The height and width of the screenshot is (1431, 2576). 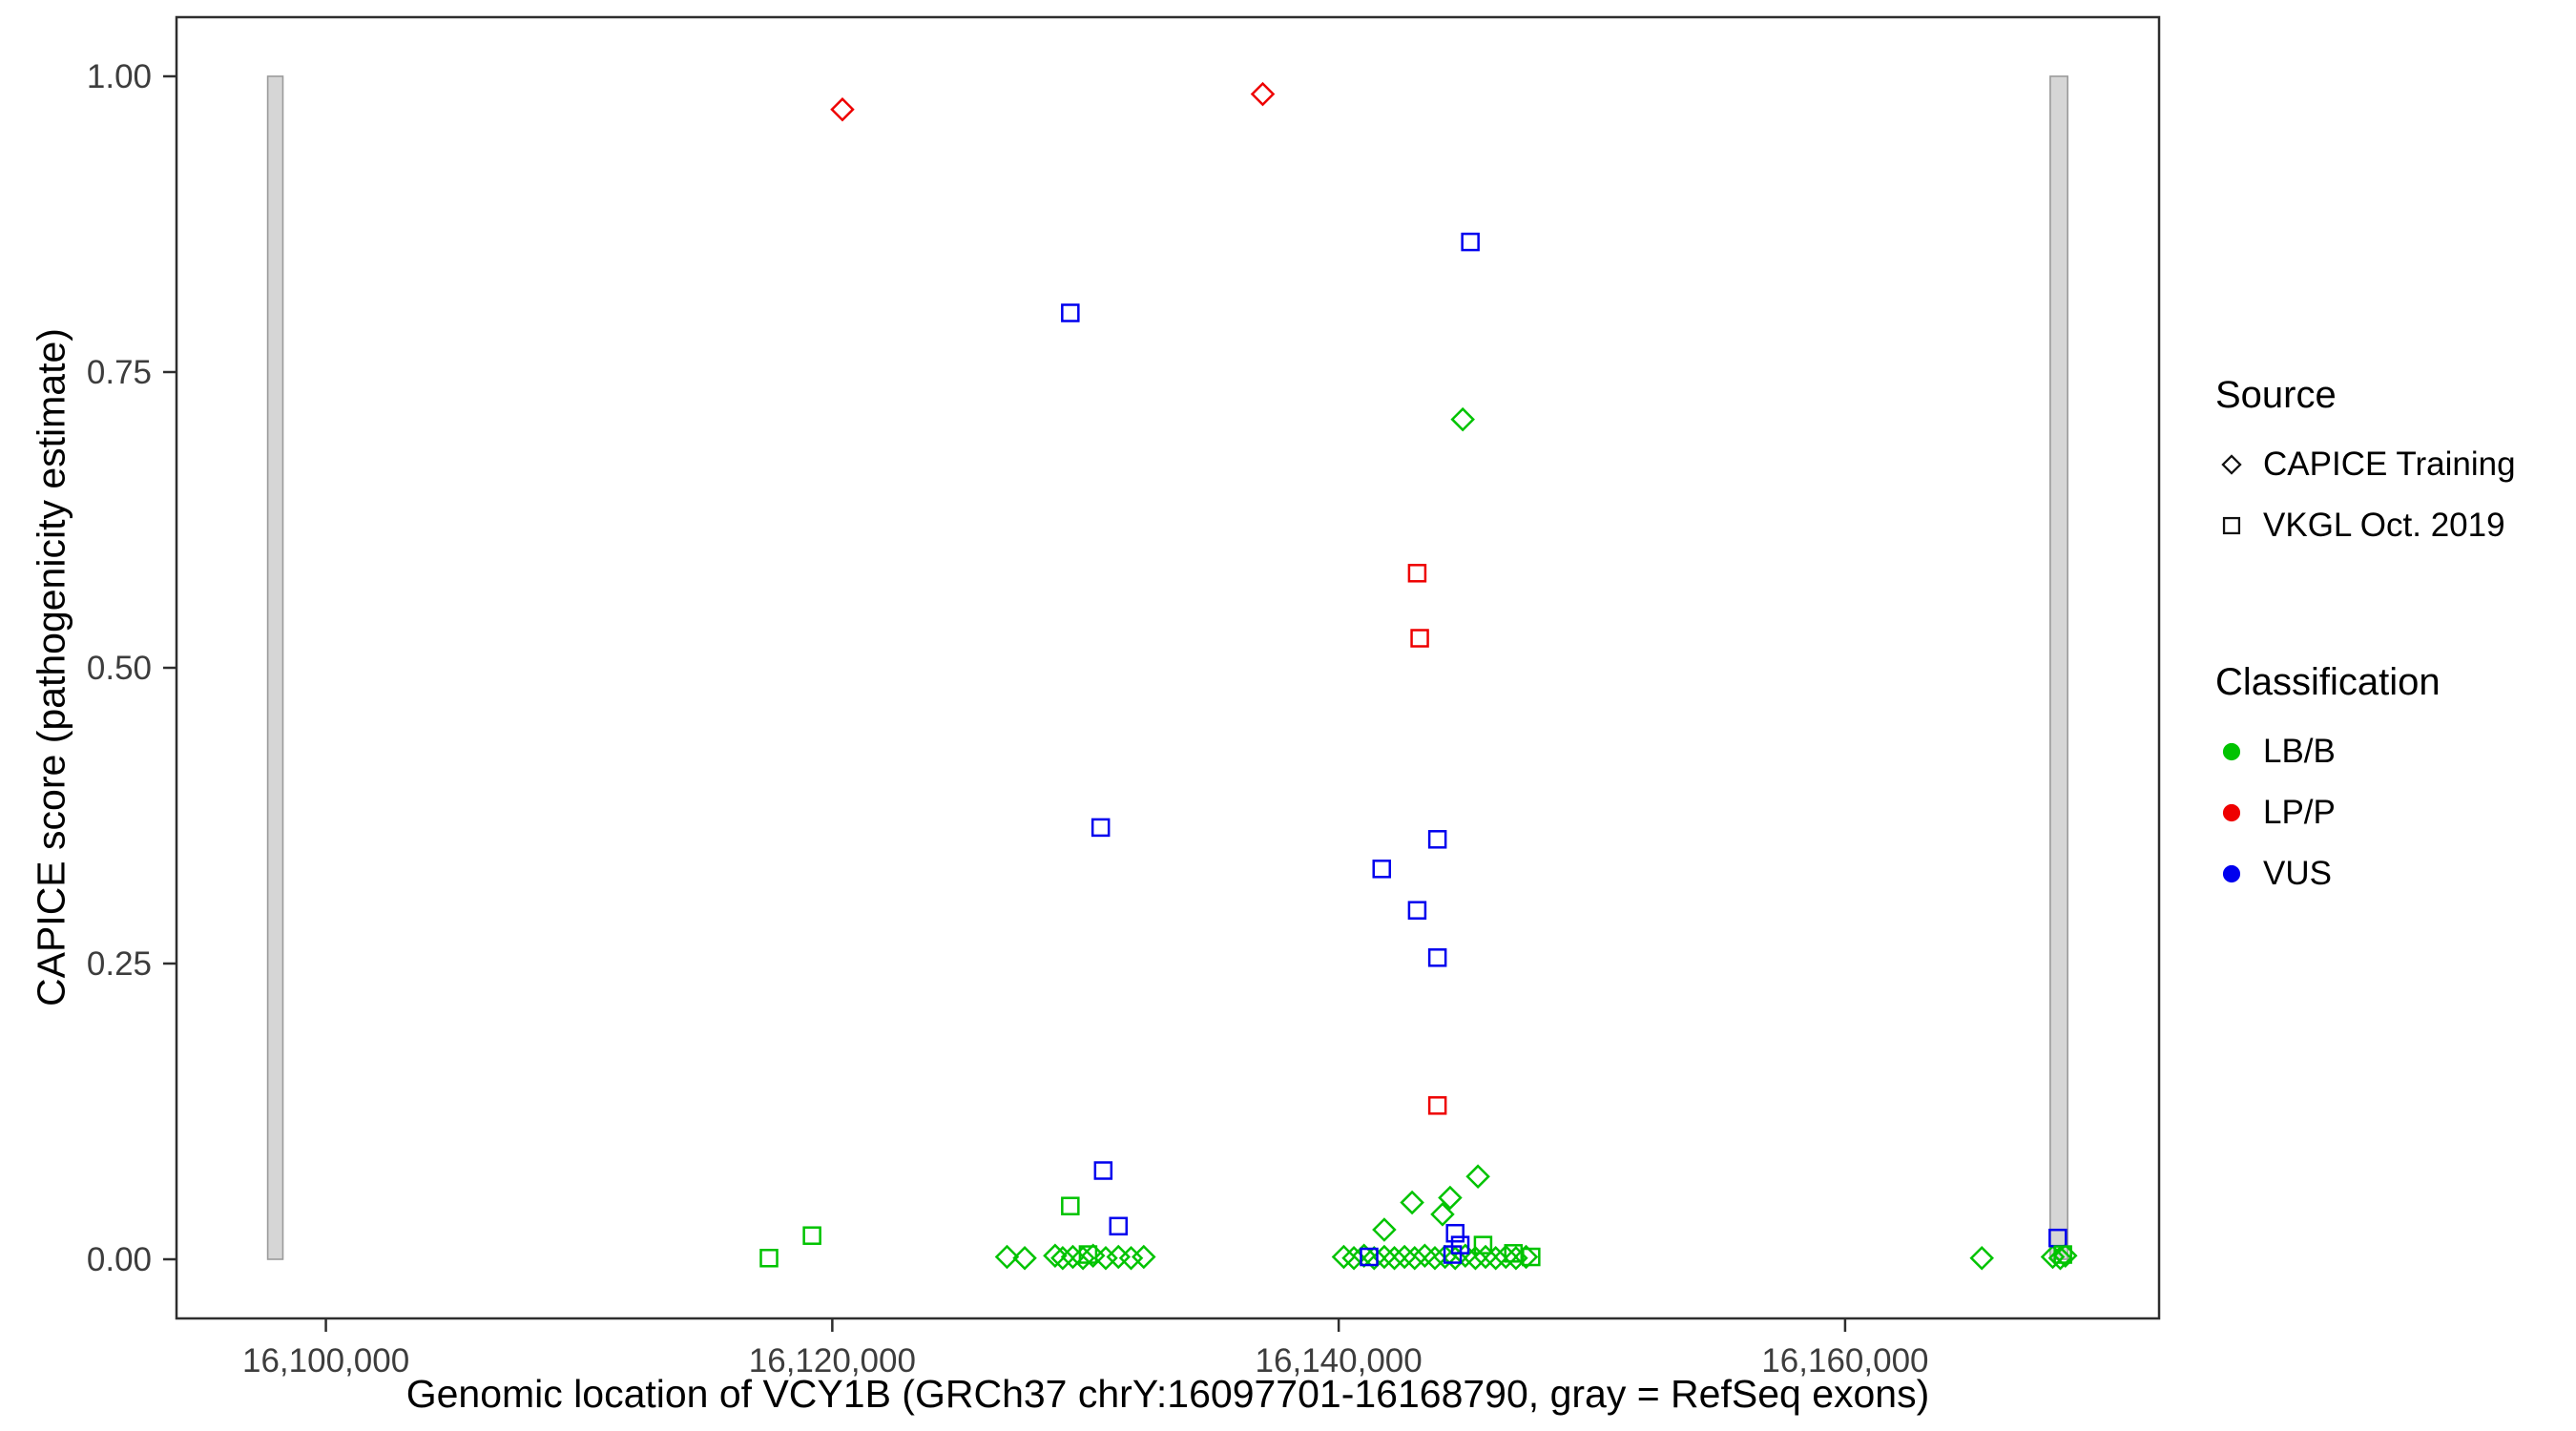 I want to click on legend-item-lp-p: LP/P, so click(x=2394, y=812).